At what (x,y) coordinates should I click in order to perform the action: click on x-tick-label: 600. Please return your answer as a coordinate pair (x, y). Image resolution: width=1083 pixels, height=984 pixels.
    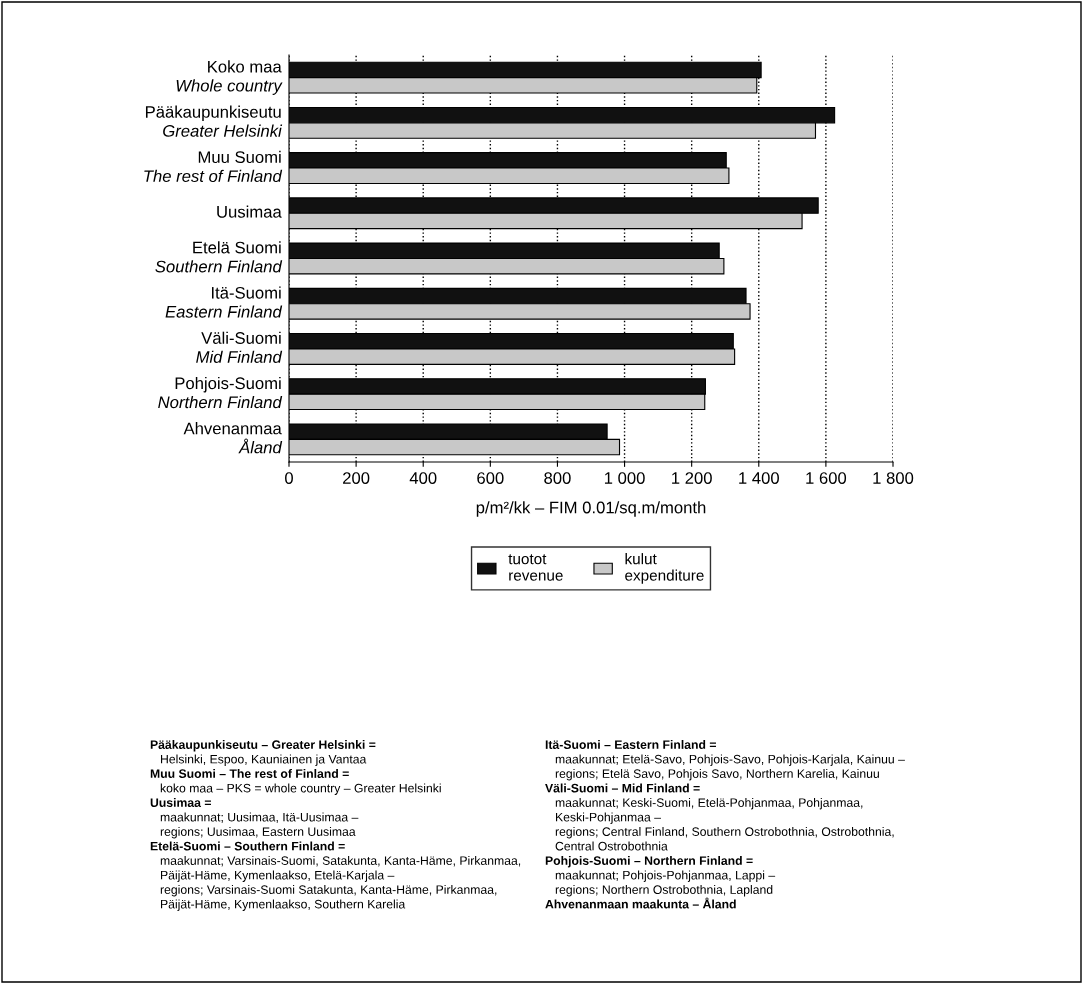
    Looking at the image, I should click on (490, 478).